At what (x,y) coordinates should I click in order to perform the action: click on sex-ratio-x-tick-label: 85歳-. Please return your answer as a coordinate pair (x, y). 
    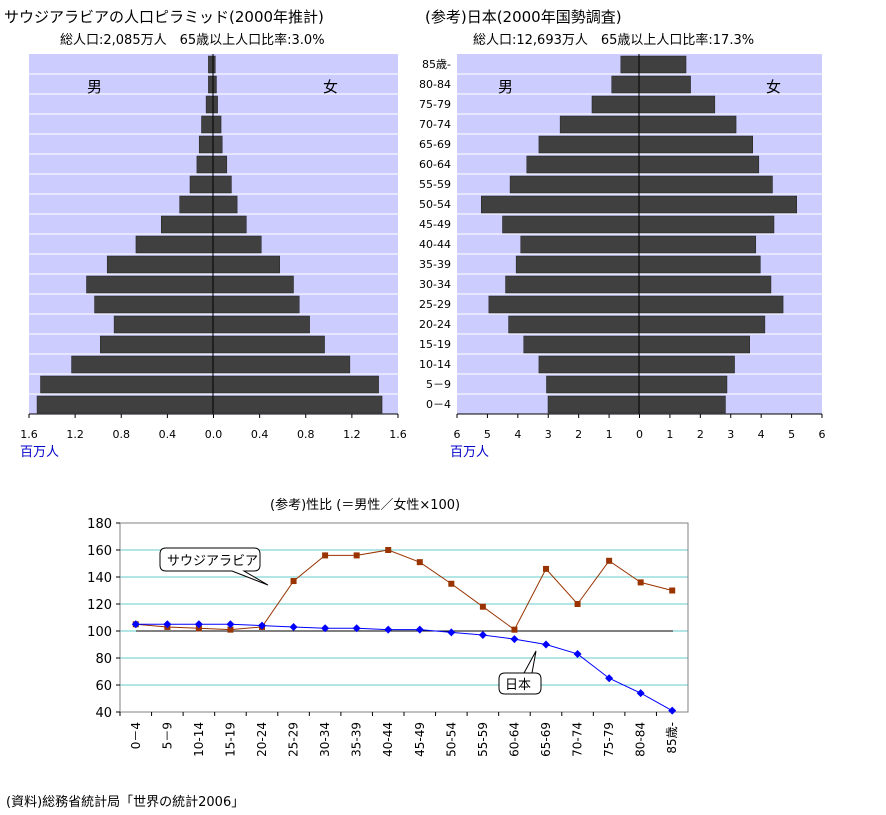
    Looking at the image, I should click on (672, 738).